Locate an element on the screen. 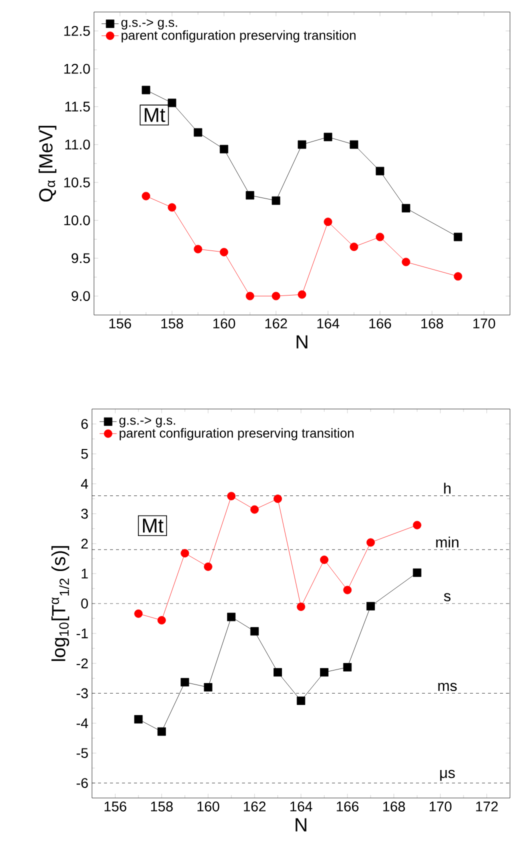  y-tick-label: 0 is located at coordinates (84, 603).